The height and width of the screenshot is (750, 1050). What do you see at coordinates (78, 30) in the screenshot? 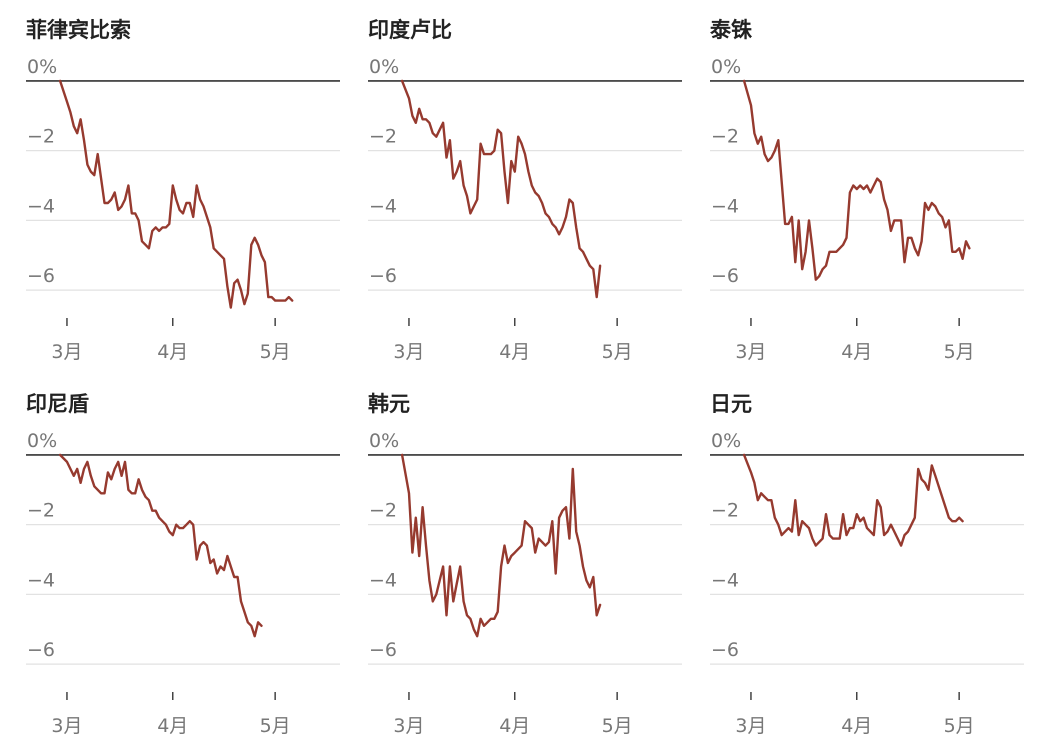
I see `chart-title: 菲律宾比索` at bounding box center [78, 30].